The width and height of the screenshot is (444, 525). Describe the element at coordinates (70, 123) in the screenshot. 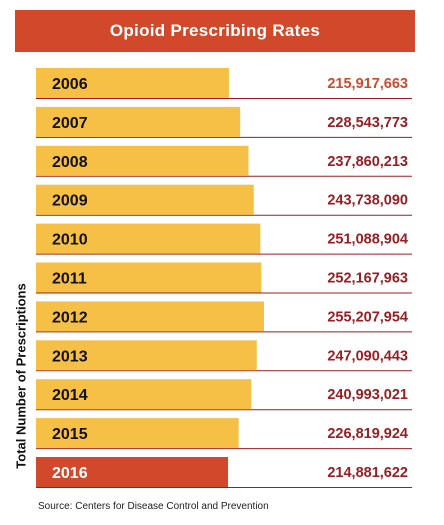

I see `category-label: 2007` at that location.